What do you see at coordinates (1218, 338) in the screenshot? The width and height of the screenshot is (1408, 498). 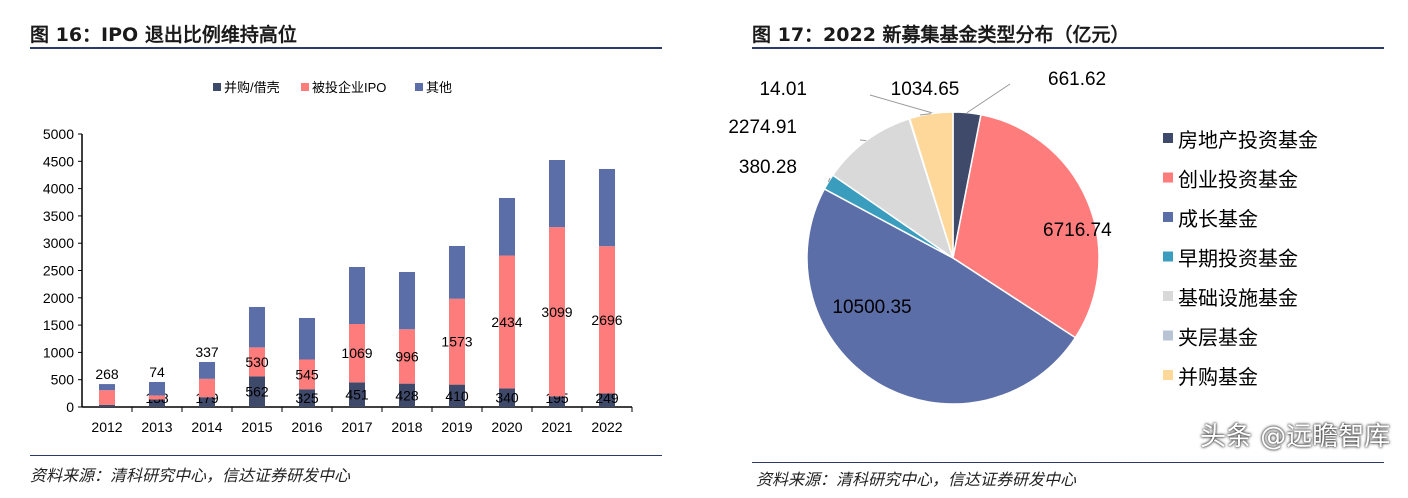 I see `pie-legend-label: 夹层基金` at bounding box center [1218, 338].